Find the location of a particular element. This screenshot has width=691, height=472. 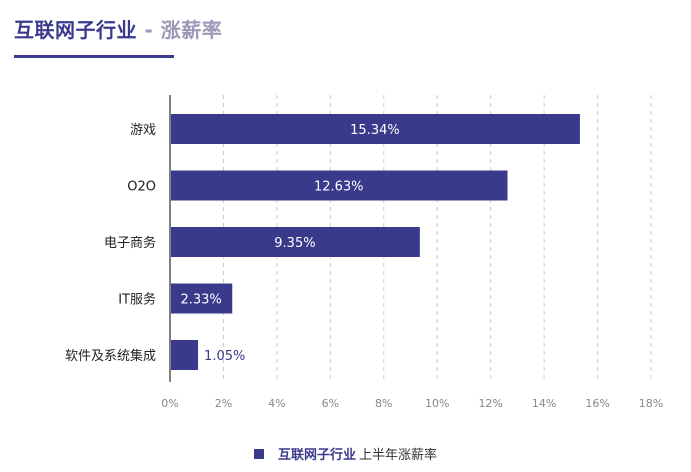

legend-series-label: 互联网子行业 is located at coordinates (316, 455).